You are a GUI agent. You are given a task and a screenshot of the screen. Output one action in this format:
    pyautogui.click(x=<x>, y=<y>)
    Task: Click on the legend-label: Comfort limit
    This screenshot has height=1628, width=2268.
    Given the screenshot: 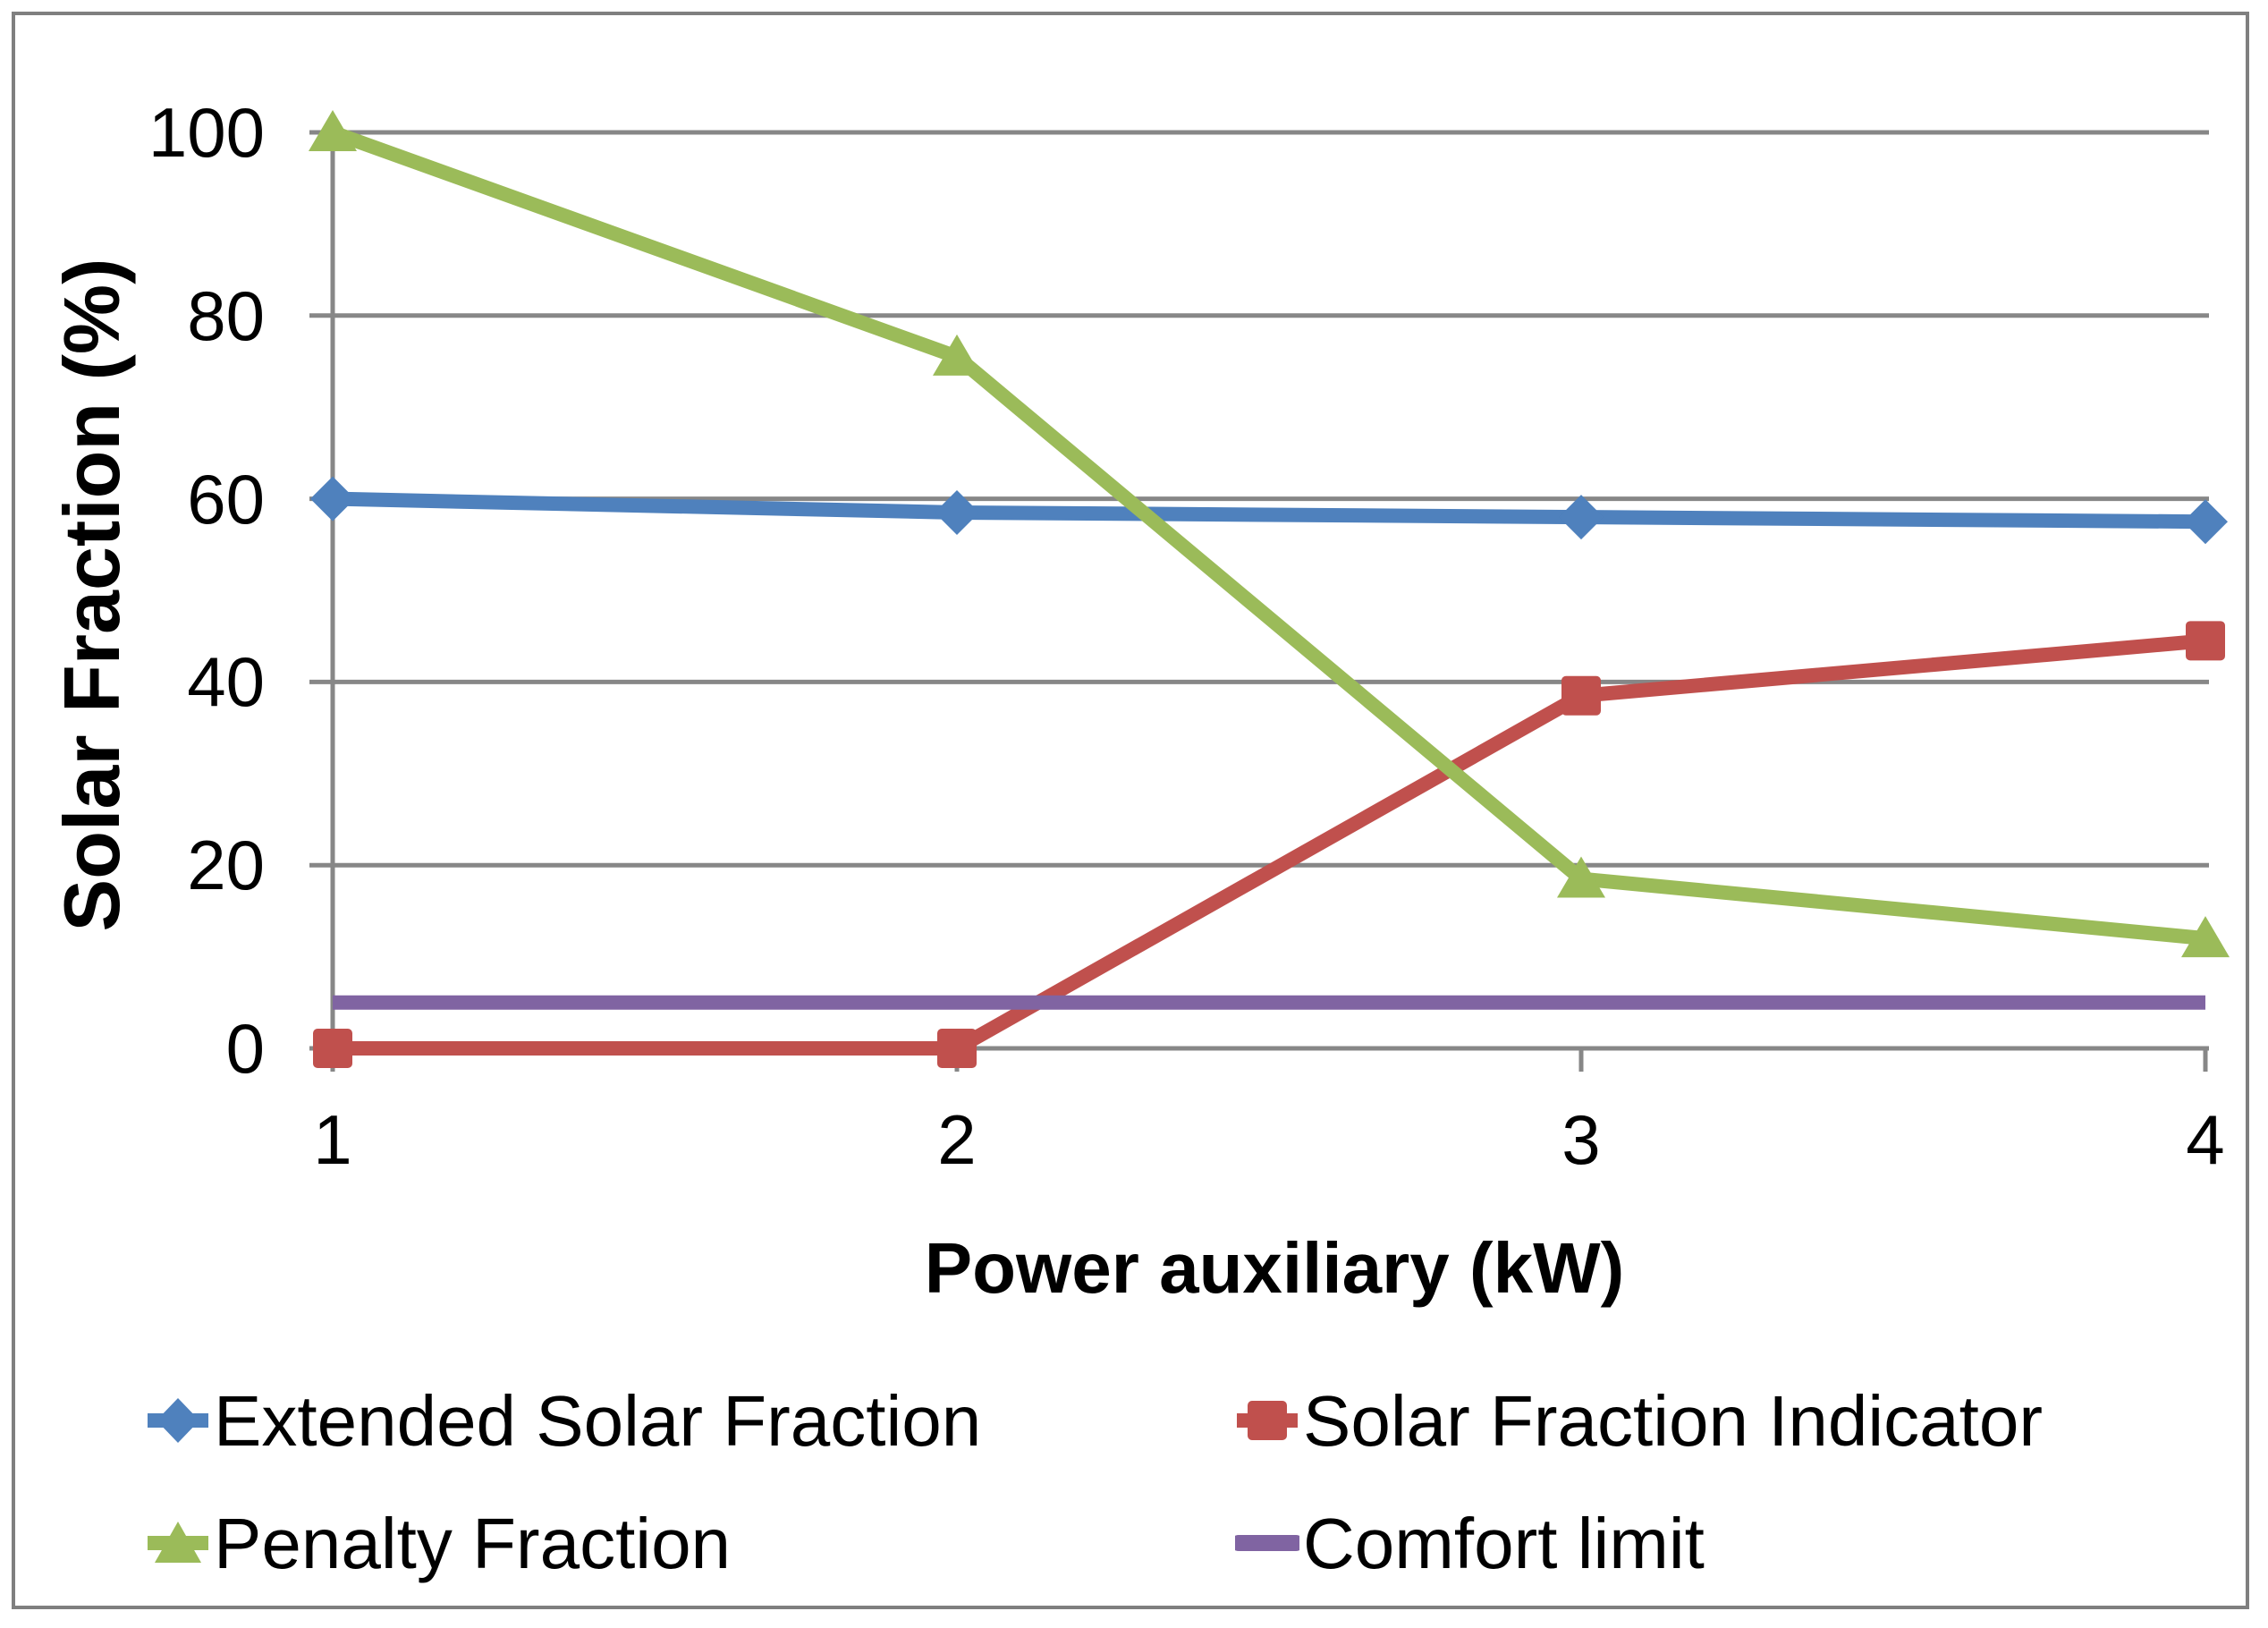 What is the action you would take?
    pyautogui.click(x=1504, y=1543)
    